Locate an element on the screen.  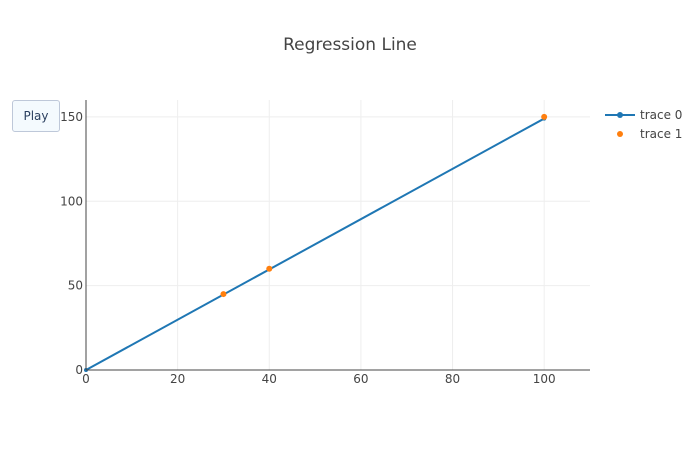
x-tick-label: 40 is located at coordinates (269, 379).